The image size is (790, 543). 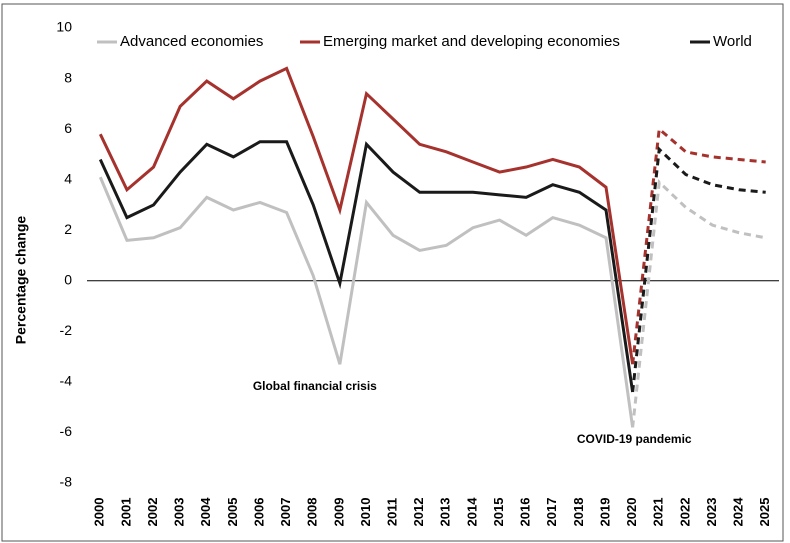 What do you see at coordinates (738, 512) in the screenshot?
I see `x-tick-label: 2024` at bounding box center [738, 512].